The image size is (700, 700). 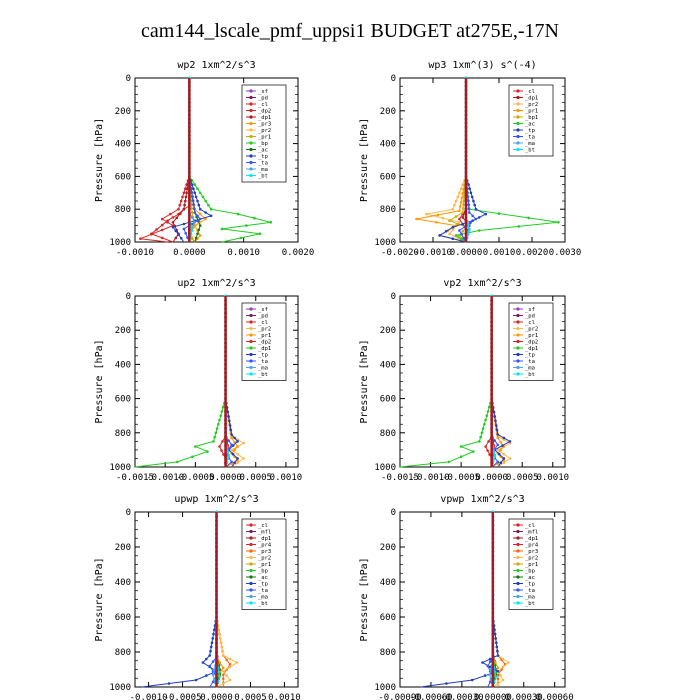 What do you see at coordinates (123, 400) in the screenshot?
I see `y-tick-label: 600` at bounding box center [123, 400].